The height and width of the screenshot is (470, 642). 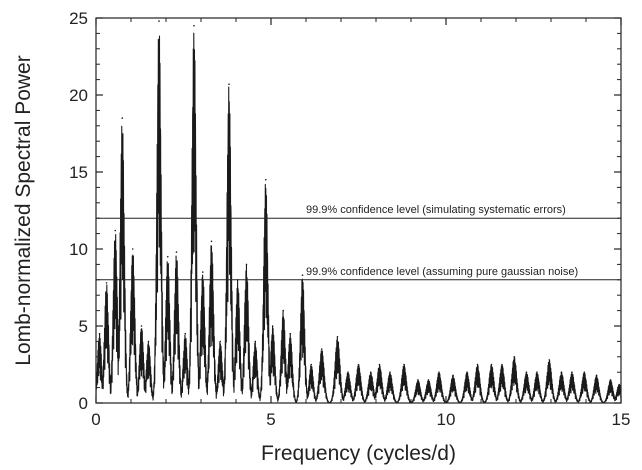 What do you see at coordinates (270, 419) in the screenshot?
I see `x-tick-label: 5` at bounding box center [270, 419].